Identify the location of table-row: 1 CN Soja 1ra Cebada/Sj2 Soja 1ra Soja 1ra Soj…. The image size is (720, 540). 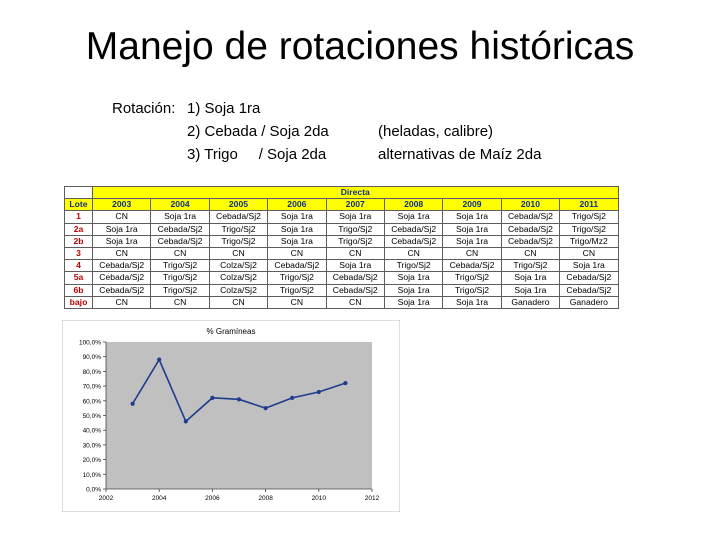
(341, 217).